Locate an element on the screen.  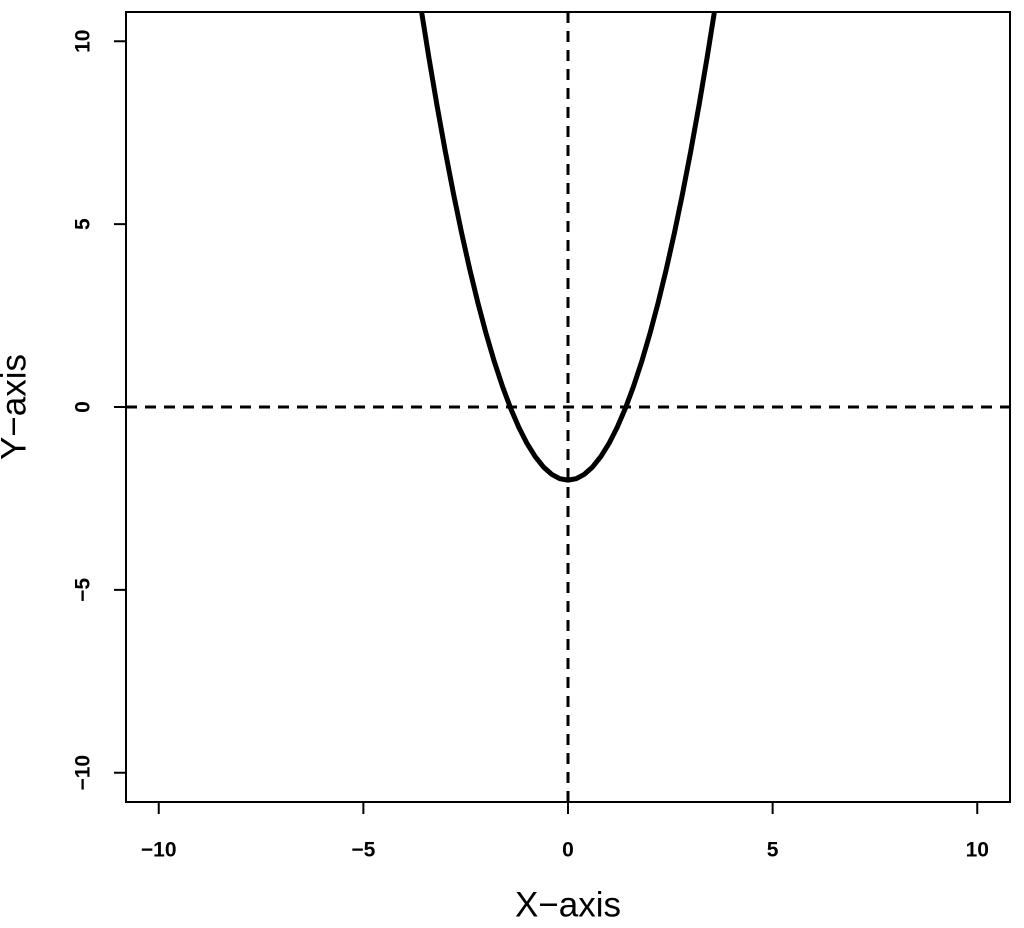
x-tick-label: 10 is located at coordinates (977, 850).